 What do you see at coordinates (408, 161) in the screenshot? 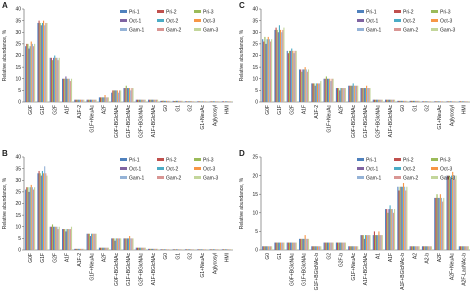
I see `legend-label: Pri-2` at bounding box center [408, 161].